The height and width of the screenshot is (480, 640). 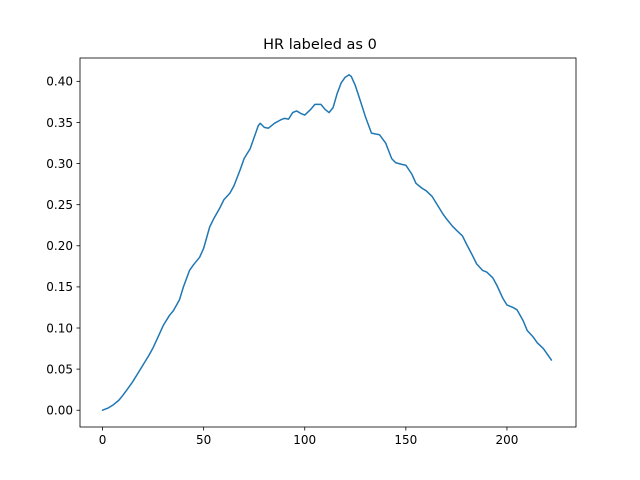 I want to click on y-tick-label: 0.20, so click(x=59, y=246).